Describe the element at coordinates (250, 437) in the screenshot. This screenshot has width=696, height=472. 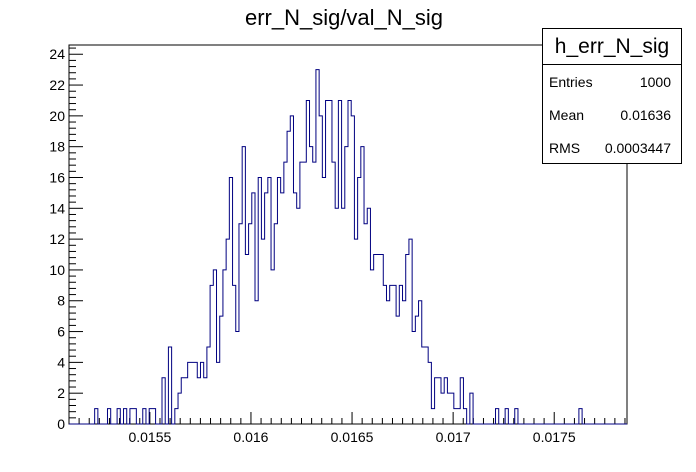
I see `x-tick-label: 0.016` at that location.